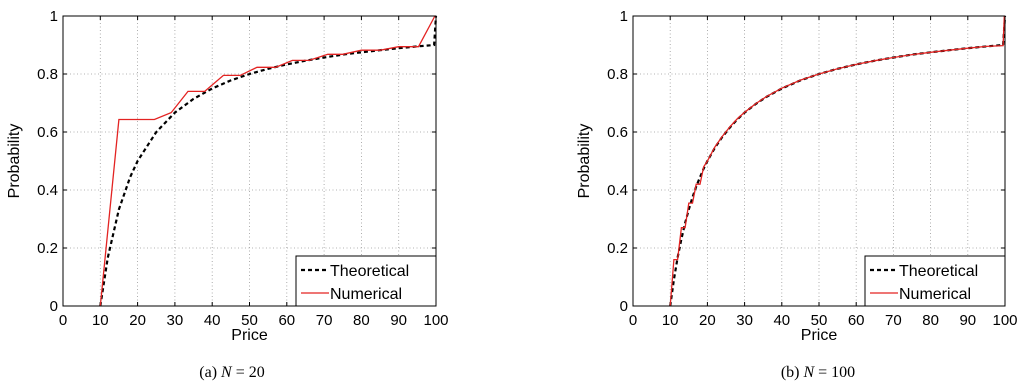 The height and width of the screenshot is (385, 1025). Describe the element at coordinates (818, 372) in the screenshot. I see `panel-caption: (b) N = 100` at that location.